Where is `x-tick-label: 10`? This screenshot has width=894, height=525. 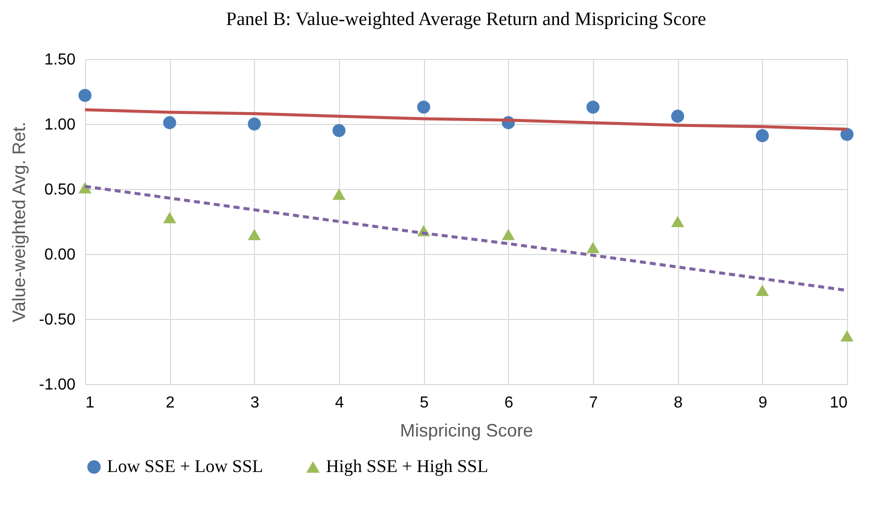 x-tick-label: 10 is located at coordinates (839, 403).